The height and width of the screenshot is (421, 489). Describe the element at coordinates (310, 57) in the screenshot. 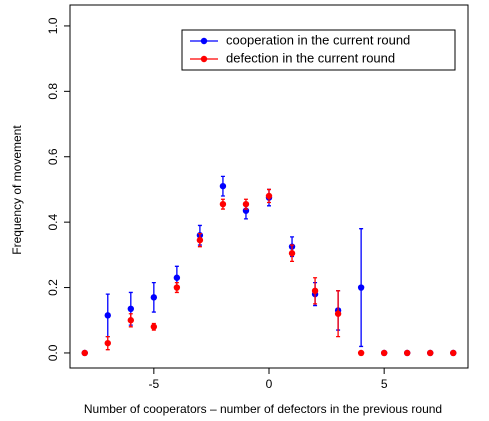

I see `legend-label: defection in the current round` at that location.